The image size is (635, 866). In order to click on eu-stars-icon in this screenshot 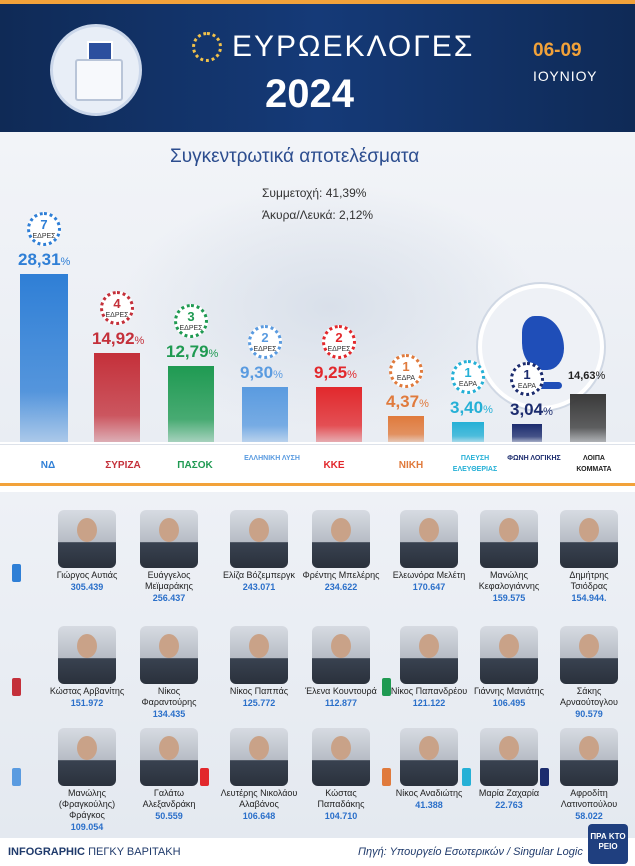, I will do `click(207, 47)`.